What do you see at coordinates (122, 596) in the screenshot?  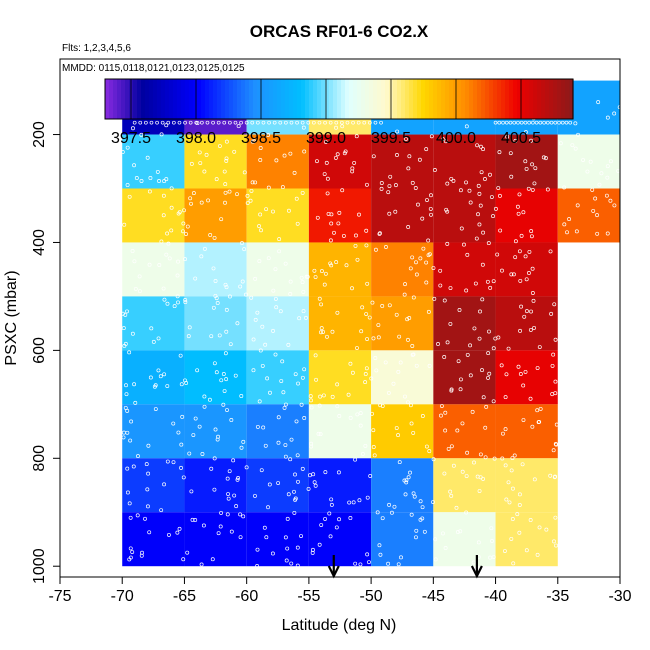 I see `x-tick-label: -70` at bounding box center [122, 596].